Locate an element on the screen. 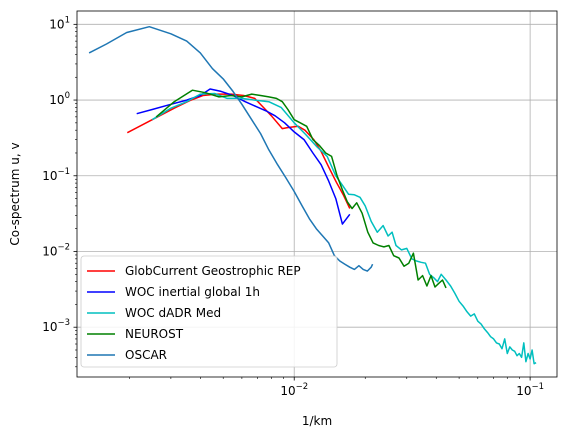 The height and width of the screenshot is (437, 578). y-tick-label: 10⁻² is located at coordinates (56, 250).